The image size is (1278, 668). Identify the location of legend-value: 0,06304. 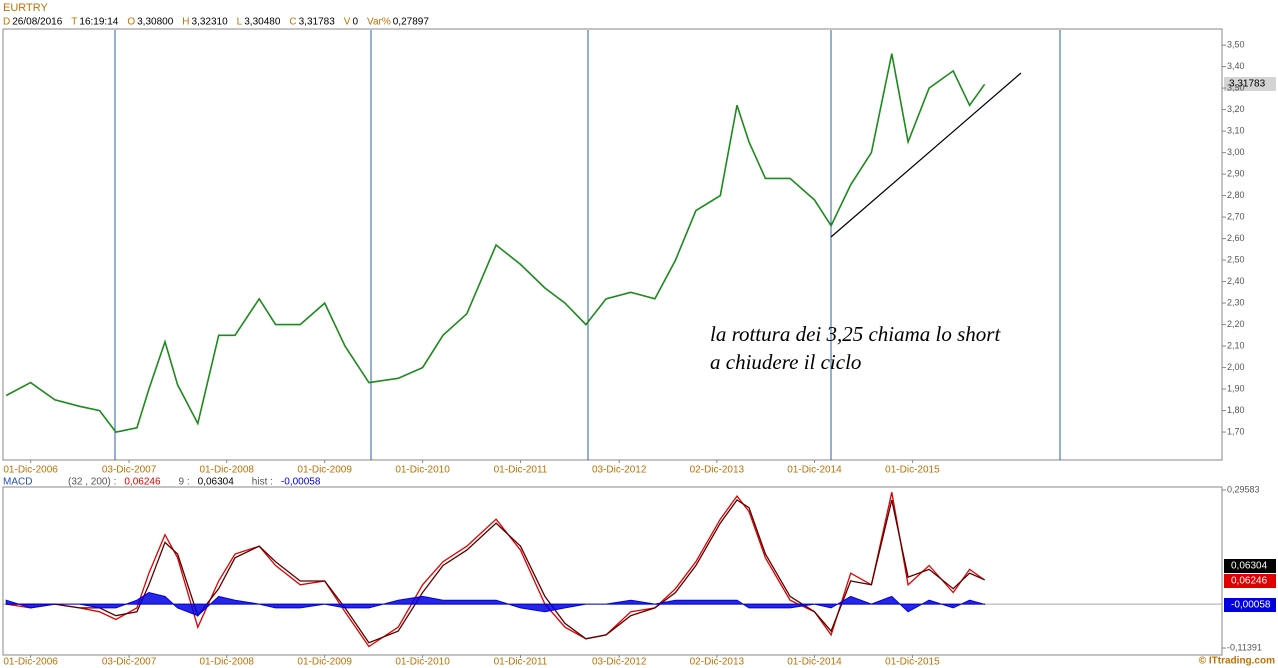
(216, 482).